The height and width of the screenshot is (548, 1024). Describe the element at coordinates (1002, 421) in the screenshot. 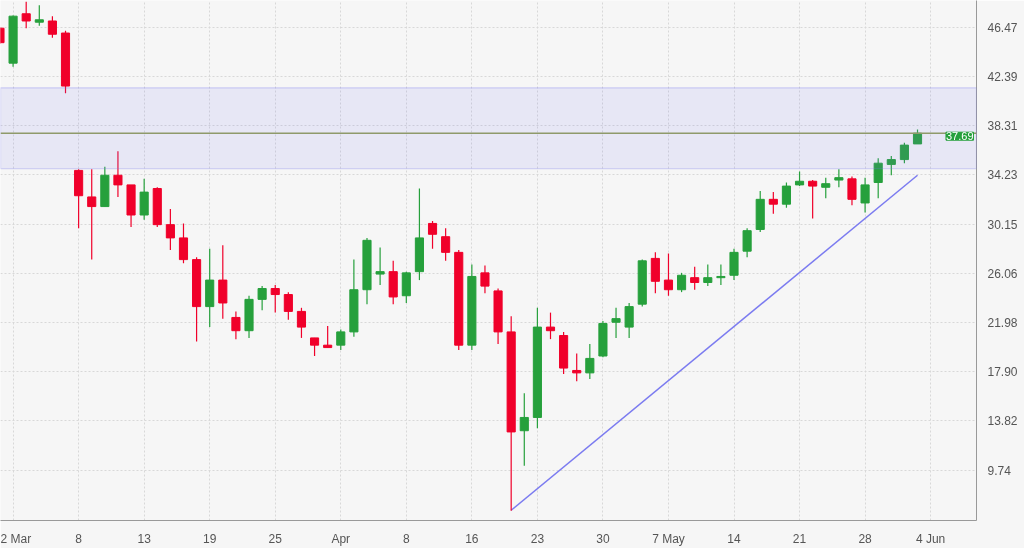

I see `y-tick-label: 13.82` at that location.